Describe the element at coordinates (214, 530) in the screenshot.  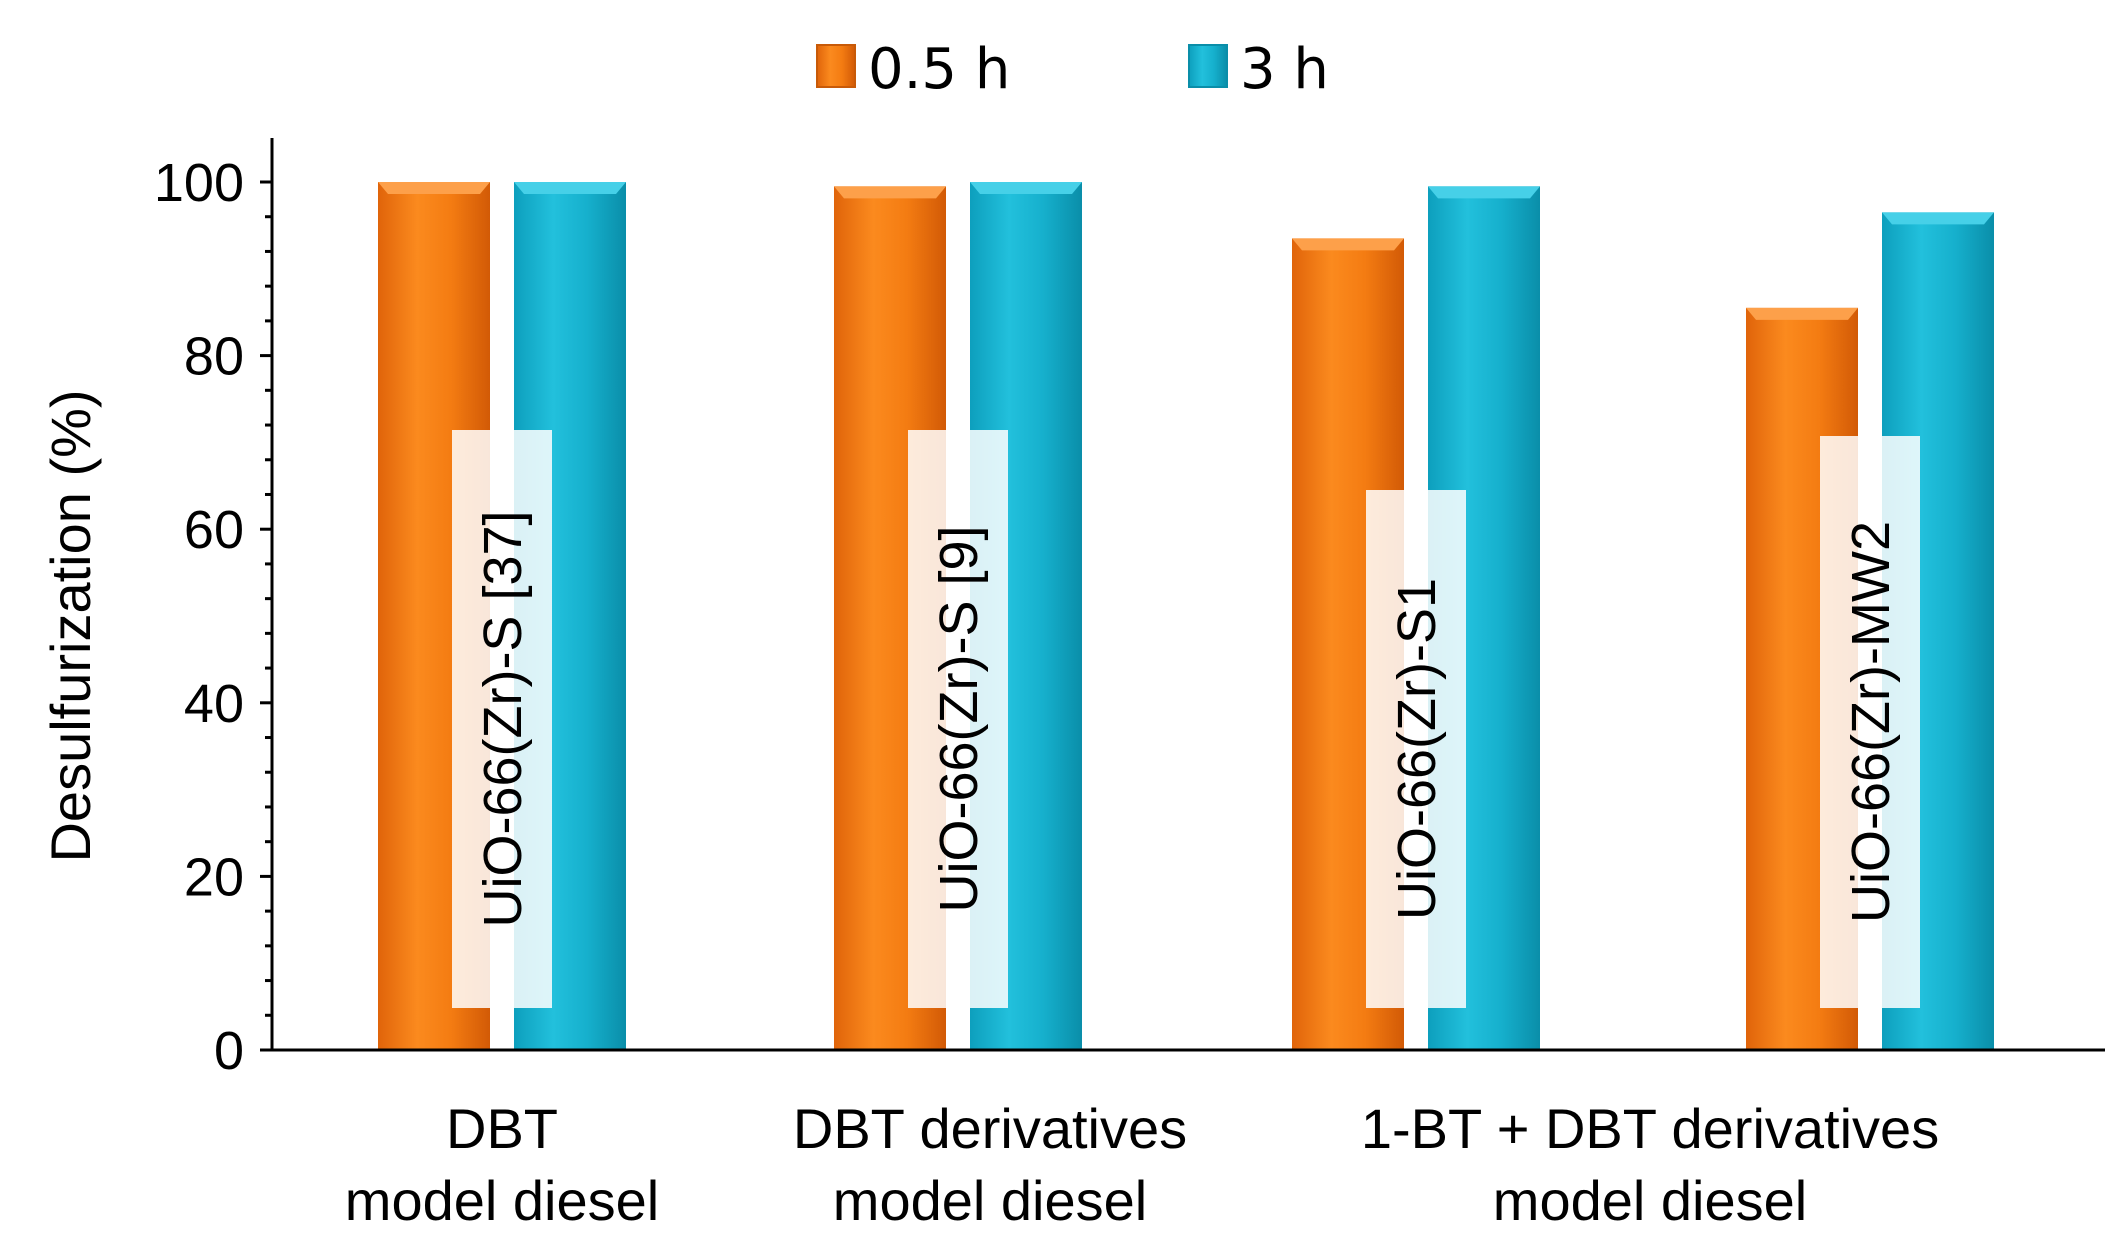
I see `y-tick-label: 60` at that location.